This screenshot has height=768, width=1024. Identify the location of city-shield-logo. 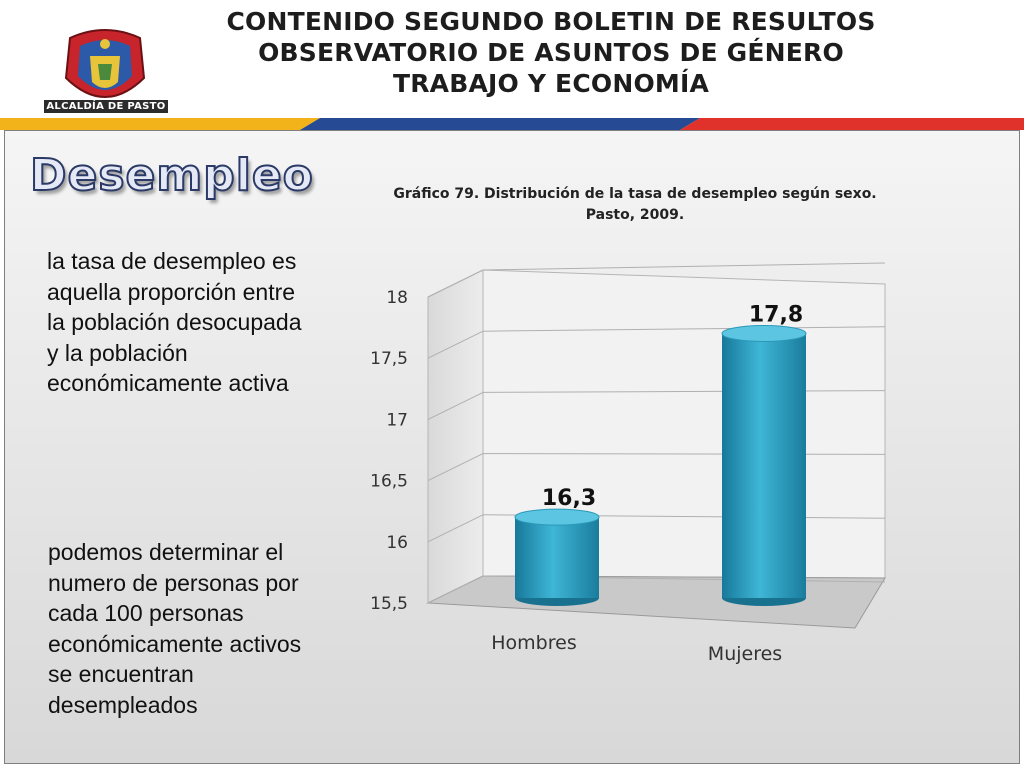
(105, 63).